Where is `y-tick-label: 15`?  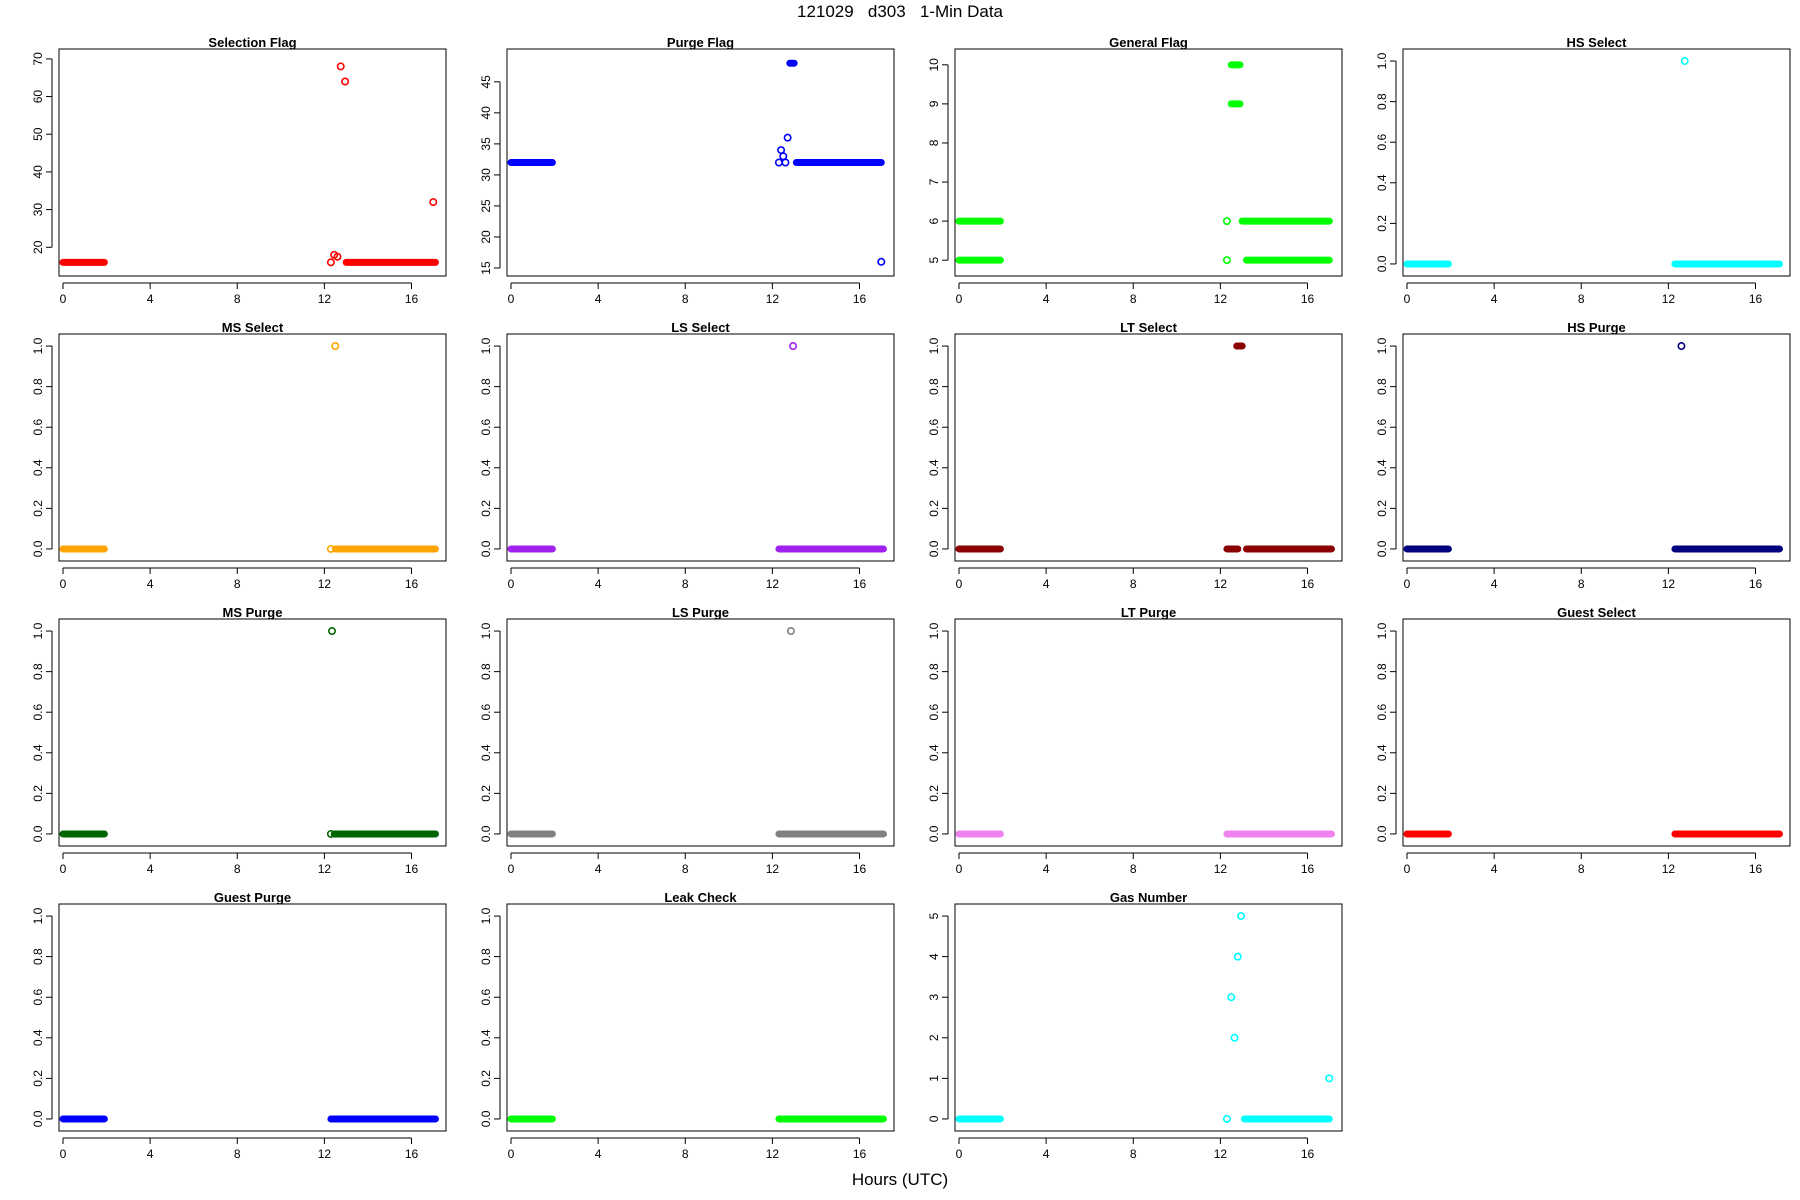 y-tick-label: 15 is located at coordinates (486, 268).